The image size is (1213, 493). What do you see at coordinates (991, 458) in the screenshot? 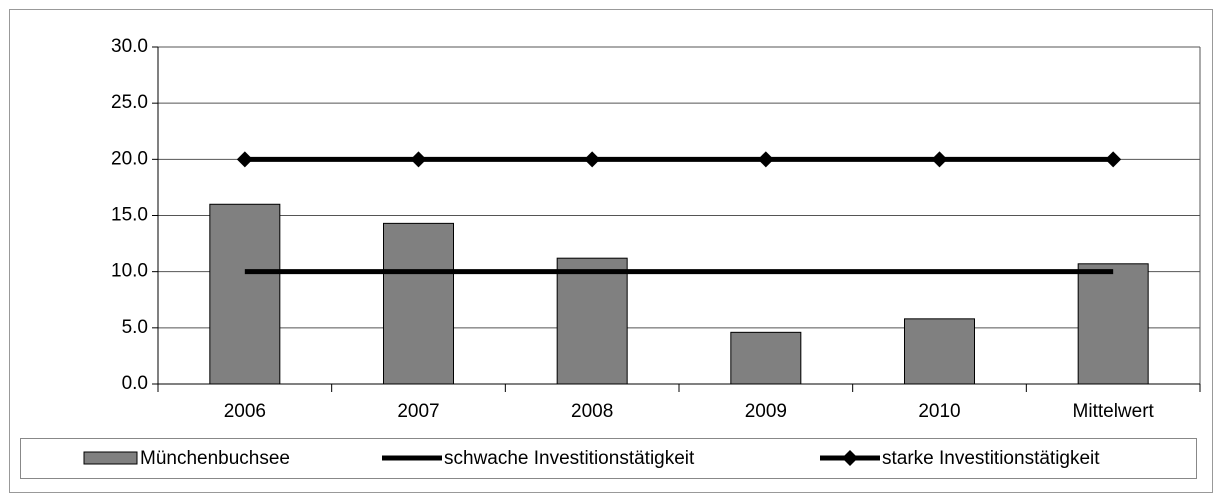
I see `legend-label: starke Investitionstätigkeit` at bounding box center [991, 458].